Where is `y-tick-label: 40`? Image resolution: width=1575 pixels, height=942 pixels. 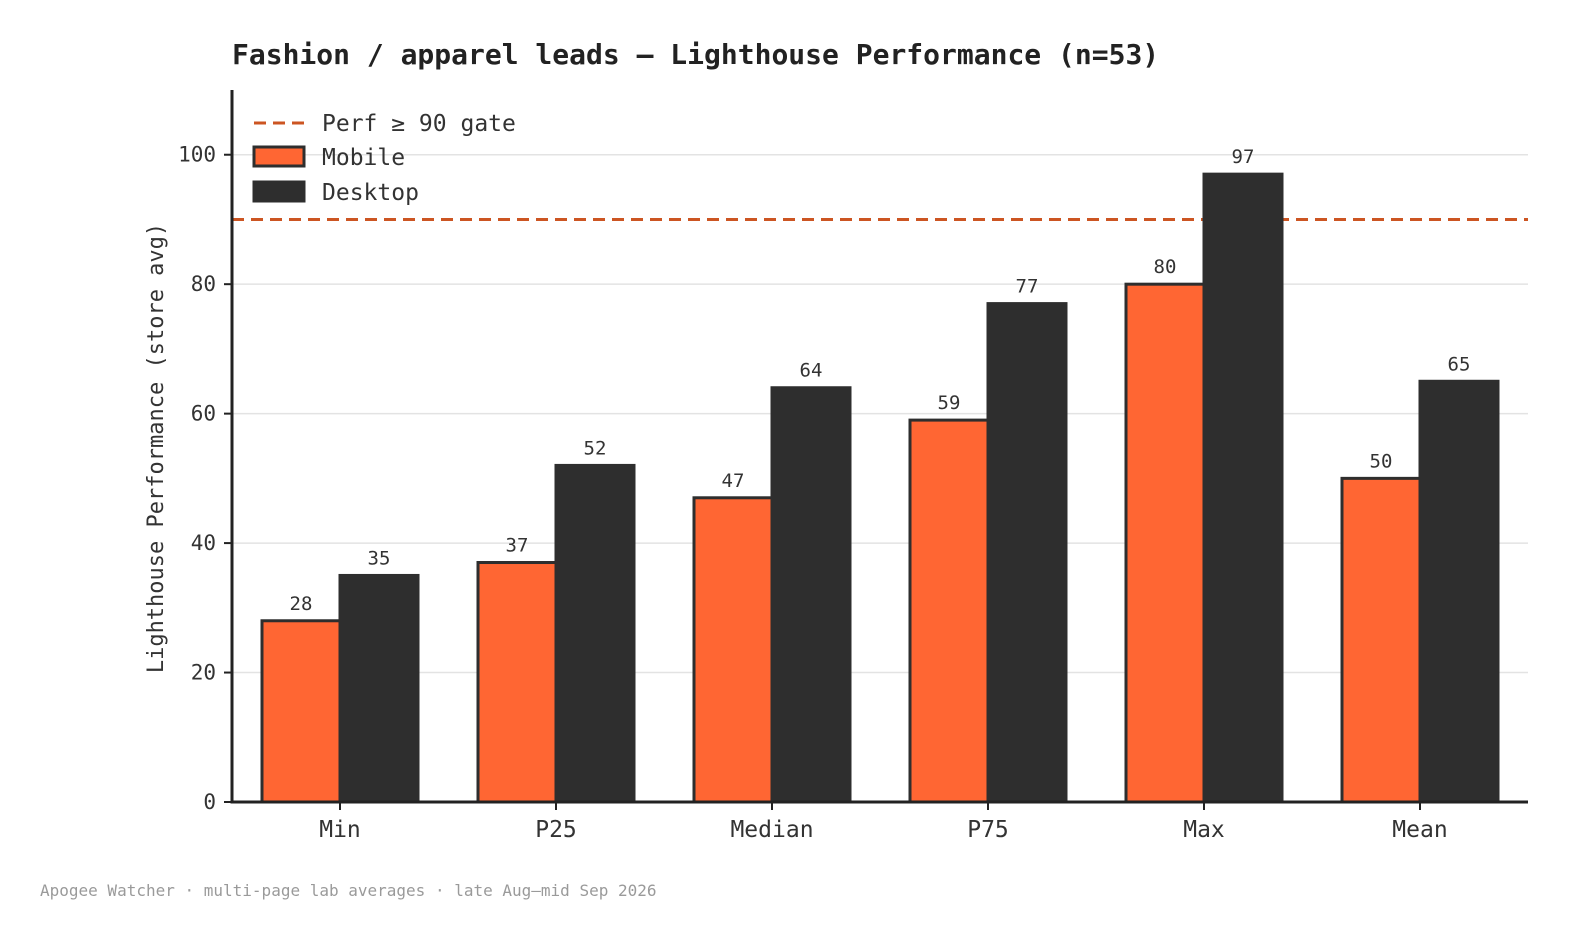
y-tick-label: 40 is located at coordinates (203, 543).